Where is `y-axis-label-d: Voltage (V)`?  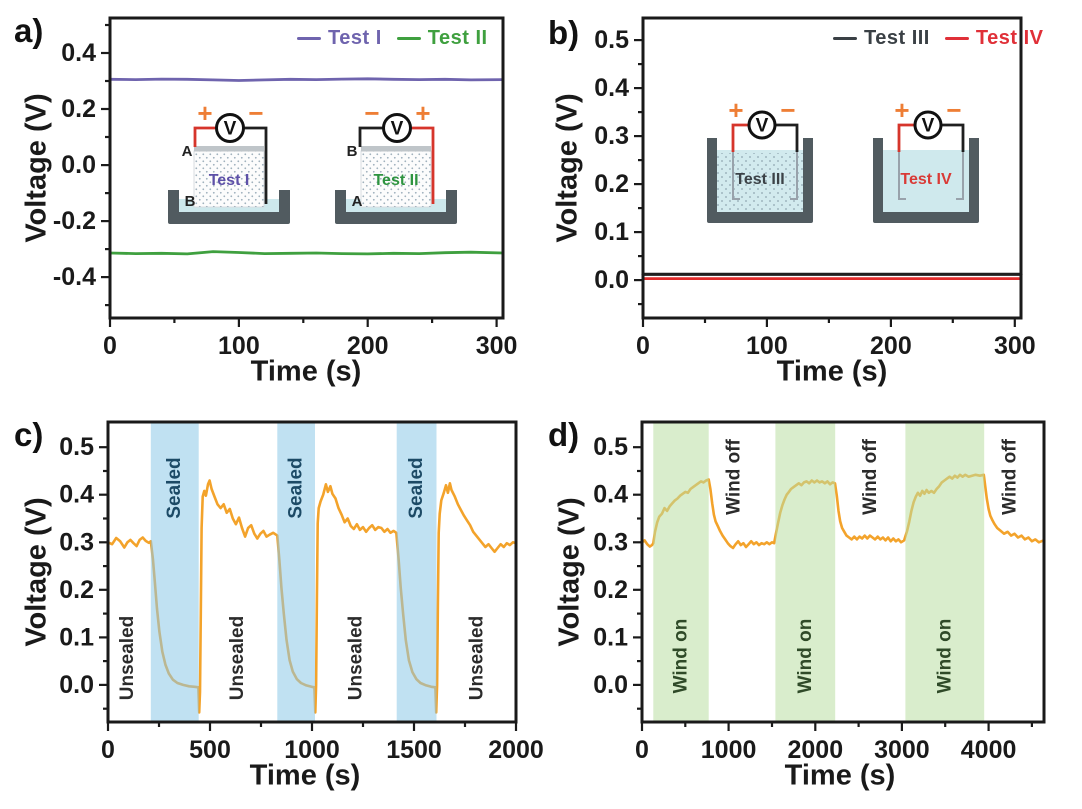 y-axis-label-d: Voltage (V) is located at coordinates (569, 572).